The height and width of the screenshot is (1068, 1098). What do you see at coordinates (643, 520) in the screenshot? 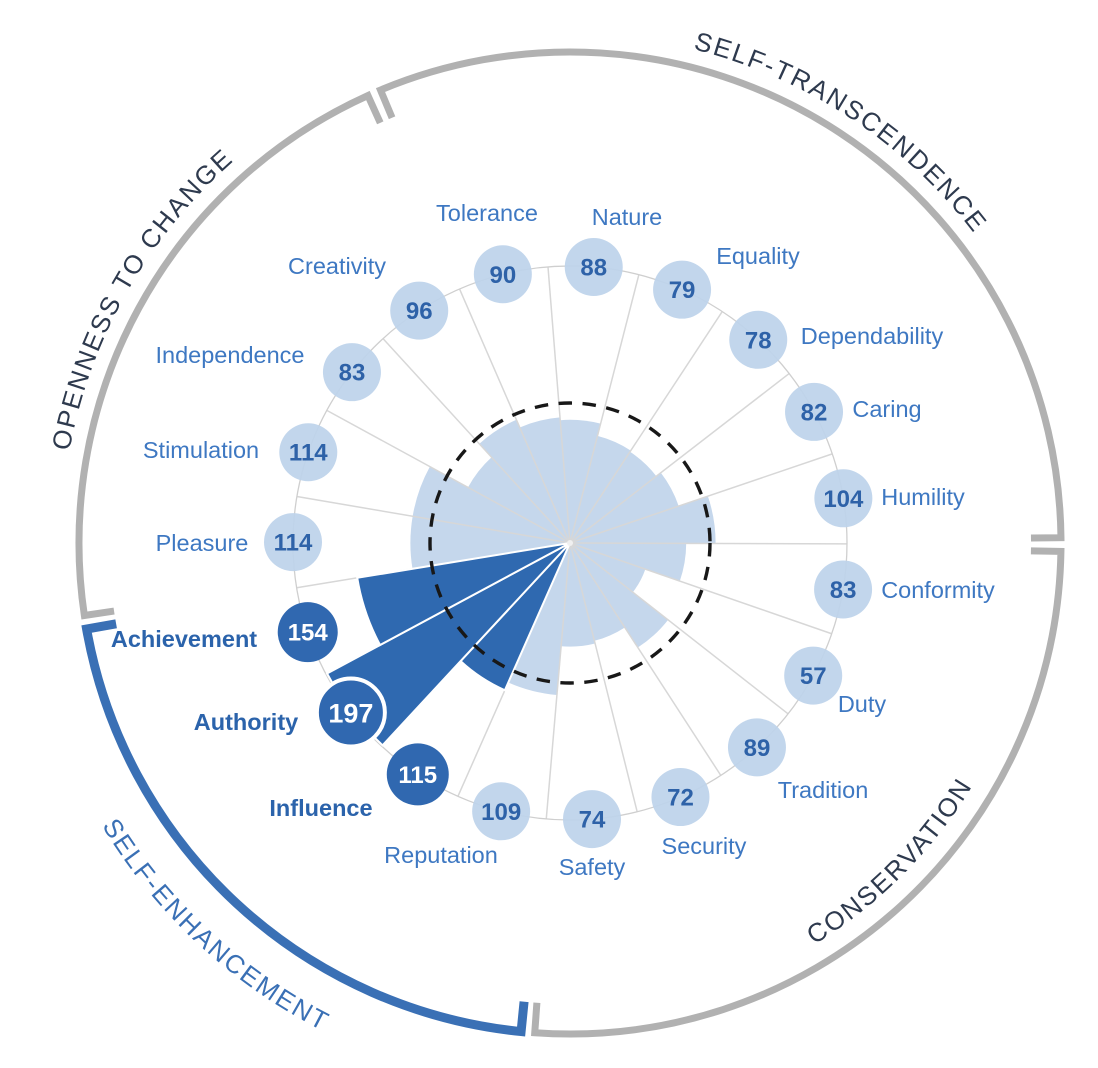
I see `wedge-humility` at bounding box center [643, 520].